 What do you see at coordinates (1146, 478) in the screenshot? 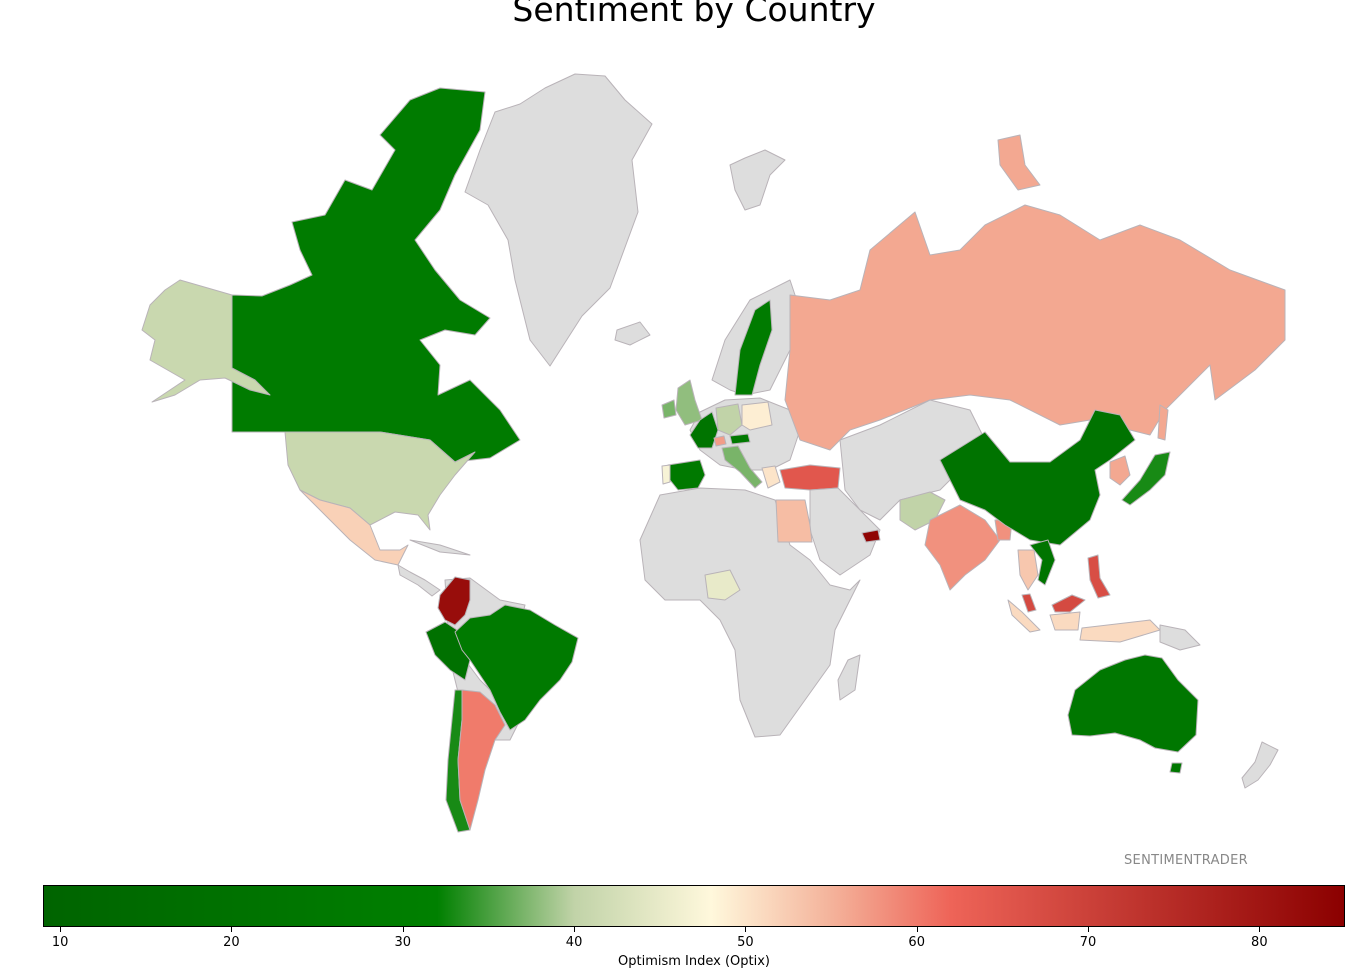
I see `country-japan` at bounding box center [1146, 478].